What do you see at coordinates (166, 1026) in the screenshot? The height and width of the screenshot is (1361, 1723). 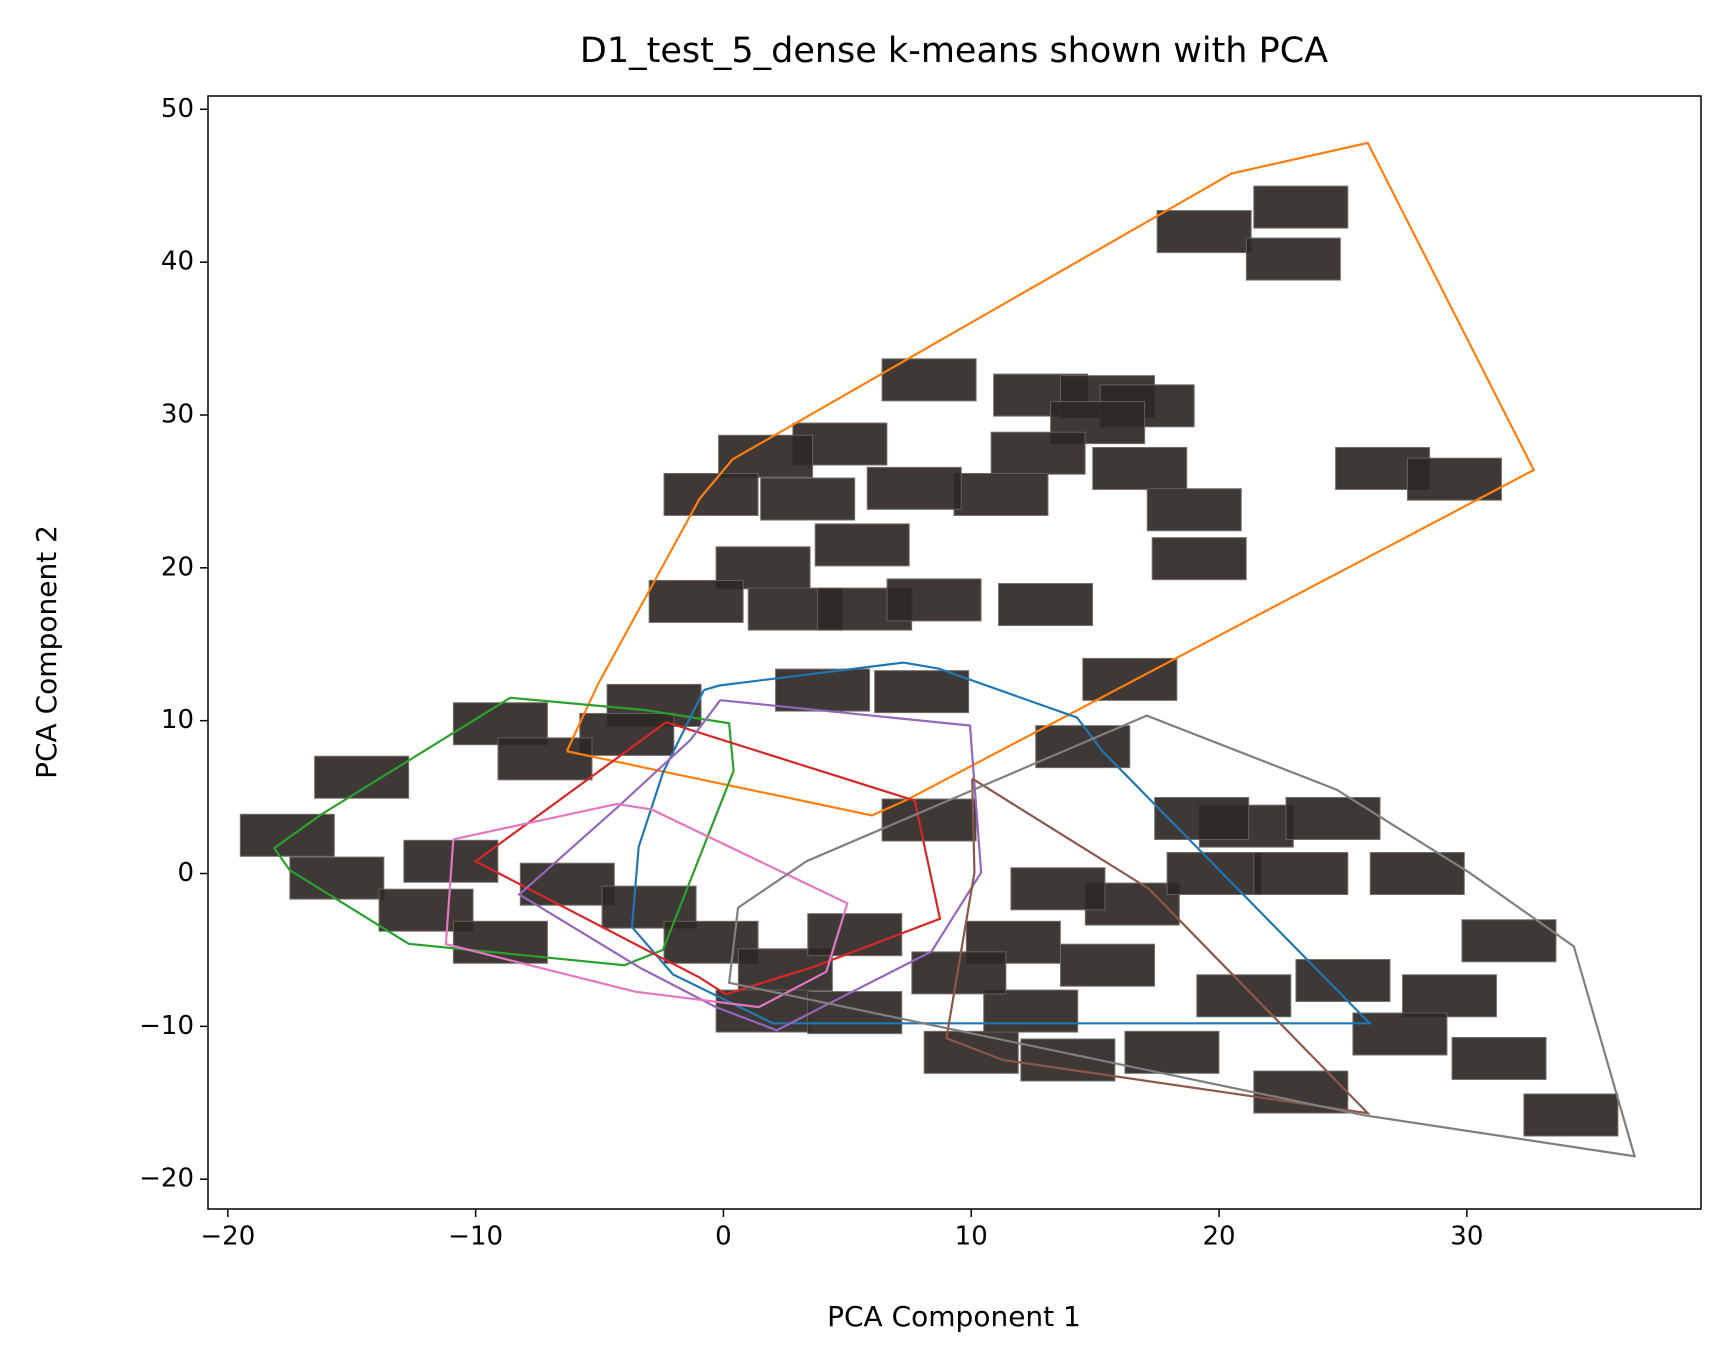 I see `y-tick-label: −10` at bounding box center [166, 1026].